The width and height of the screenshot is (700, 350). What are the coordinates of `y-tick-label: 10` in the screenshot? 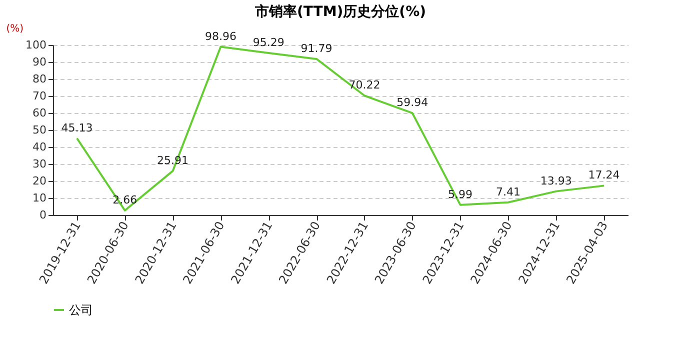 It's located at (39, 198).